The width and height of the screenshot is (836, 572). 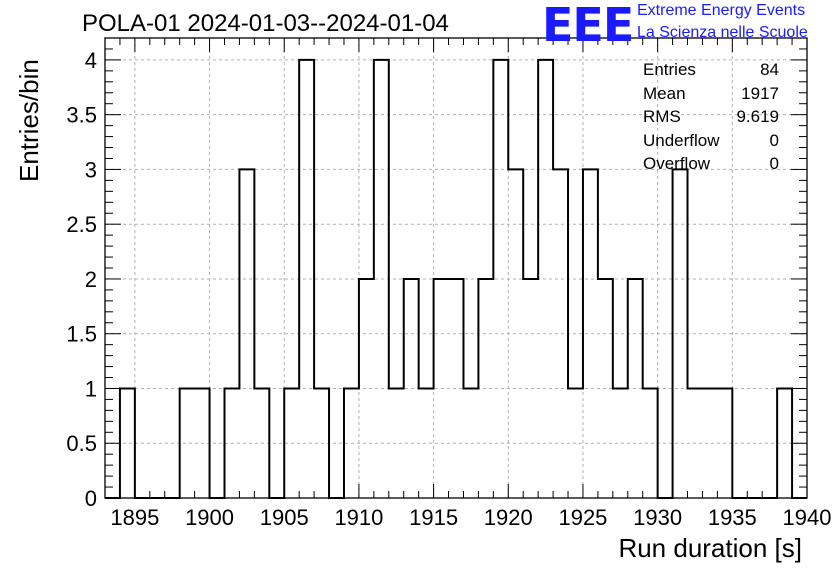 I want to click on x-tick-label: 1905, so click(x=284, y=517).